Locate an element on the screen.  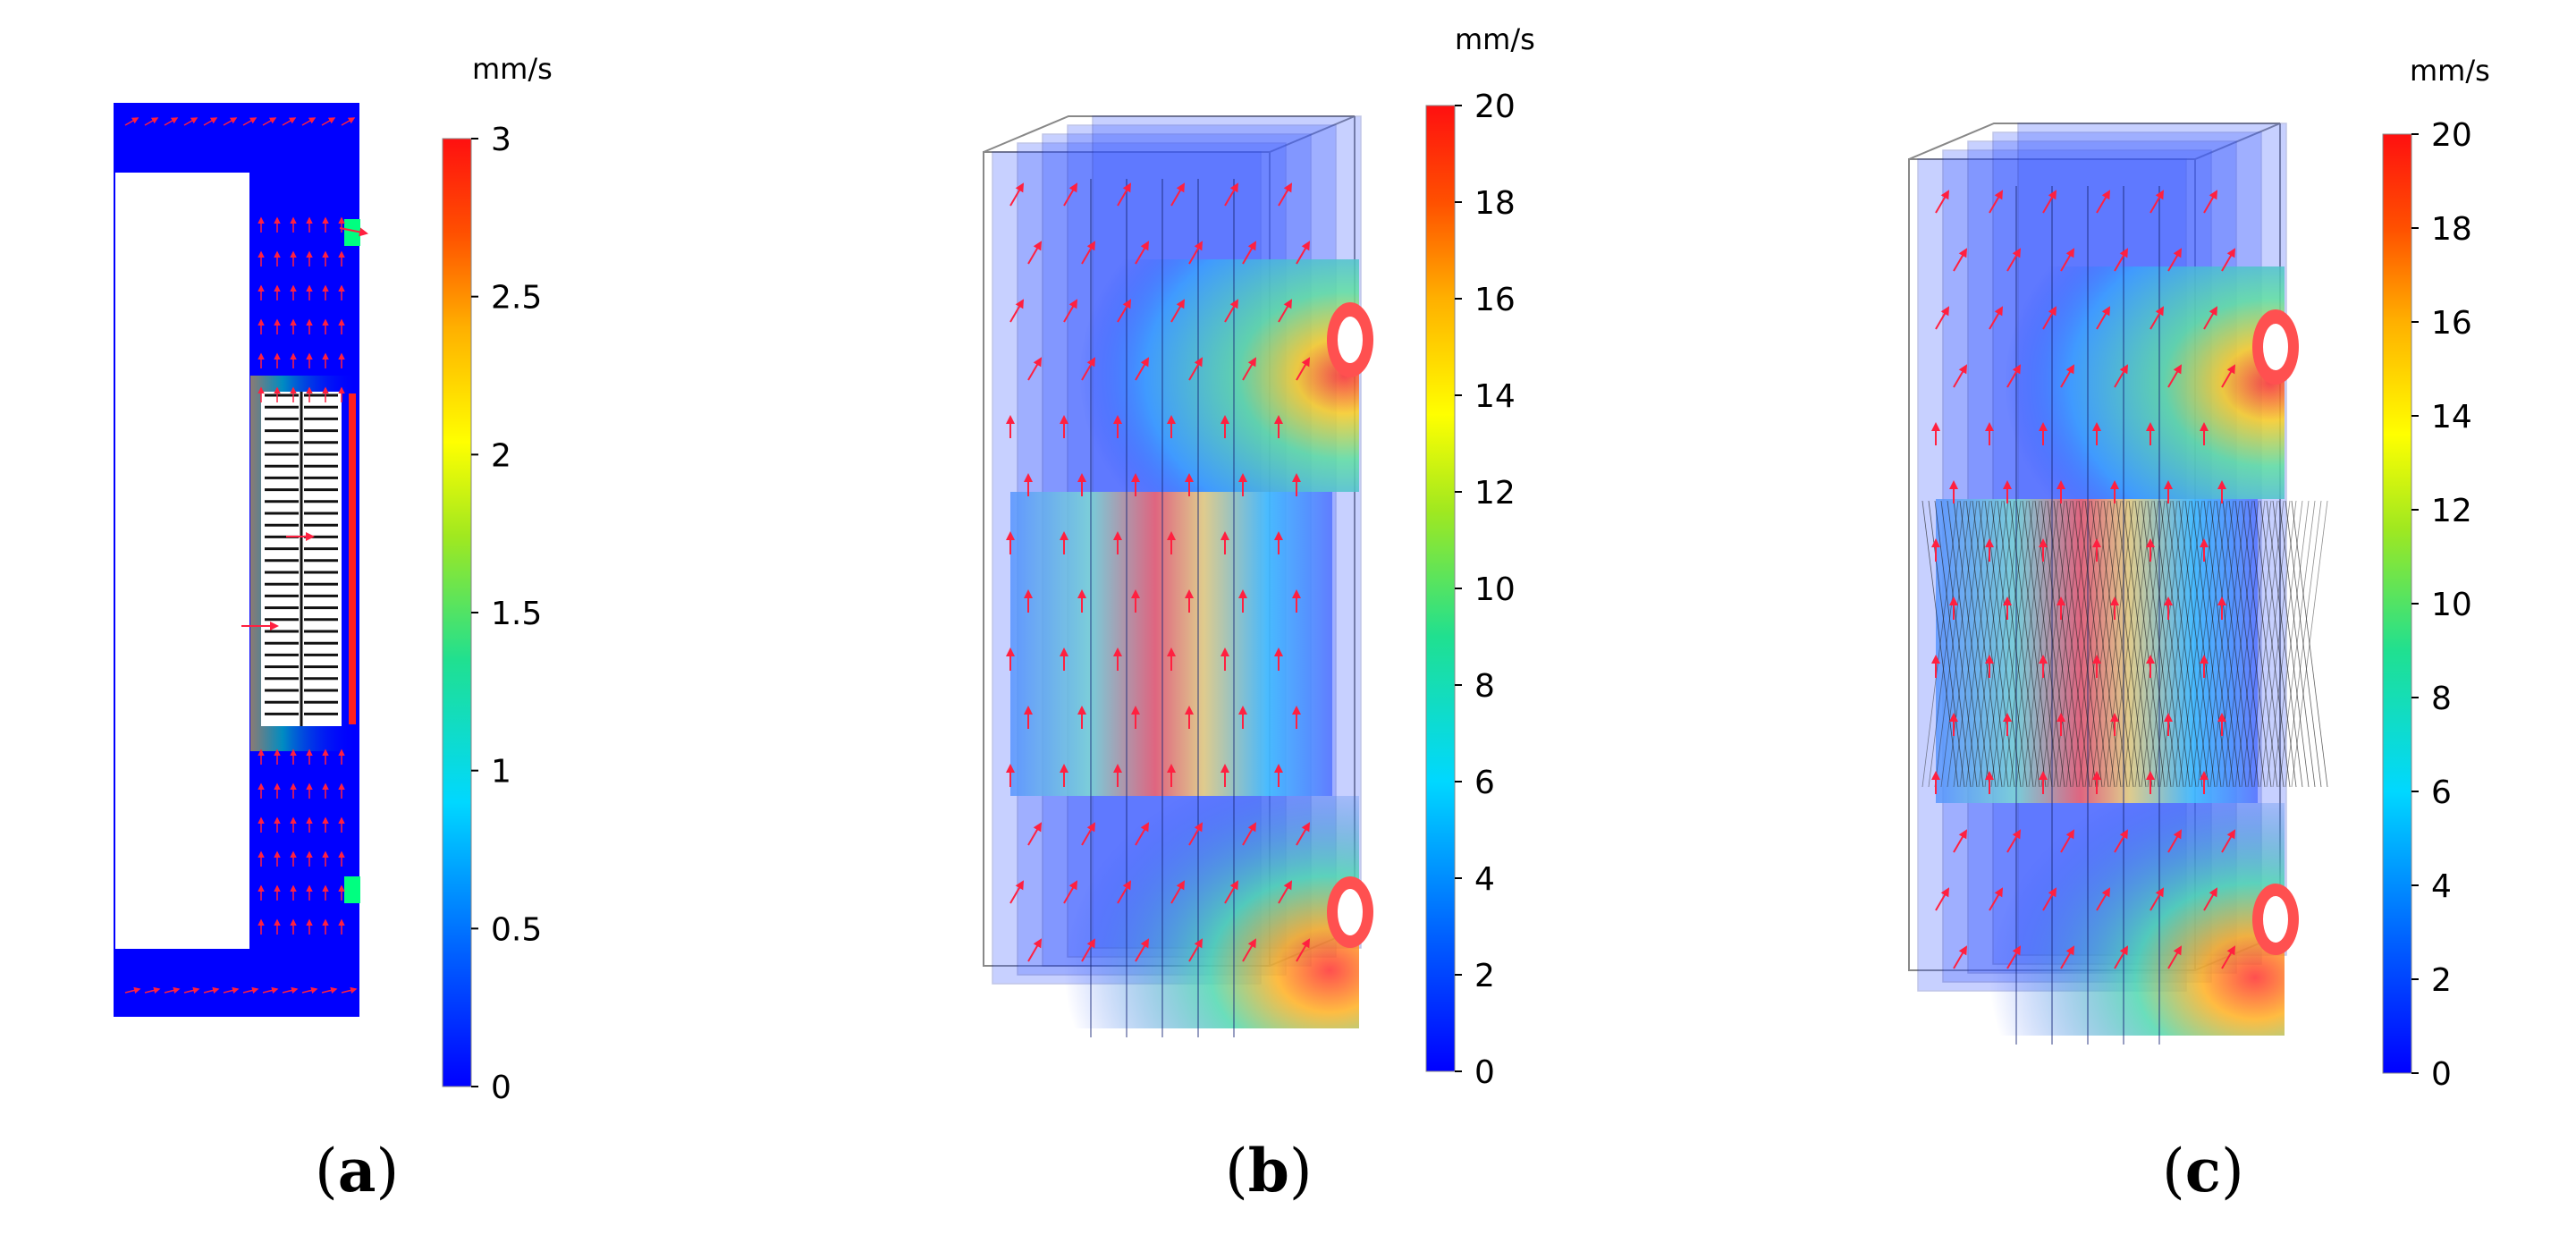
colorbar-tick-label: 4 is located at coordinates (2441, 886).